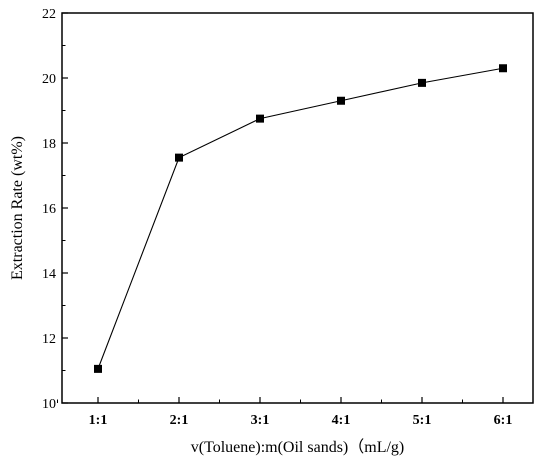  What do you see at coordinates (503, 420) in the screenshot?
I see `x-tick-label: 6:1` at bounding box center [503, 420].